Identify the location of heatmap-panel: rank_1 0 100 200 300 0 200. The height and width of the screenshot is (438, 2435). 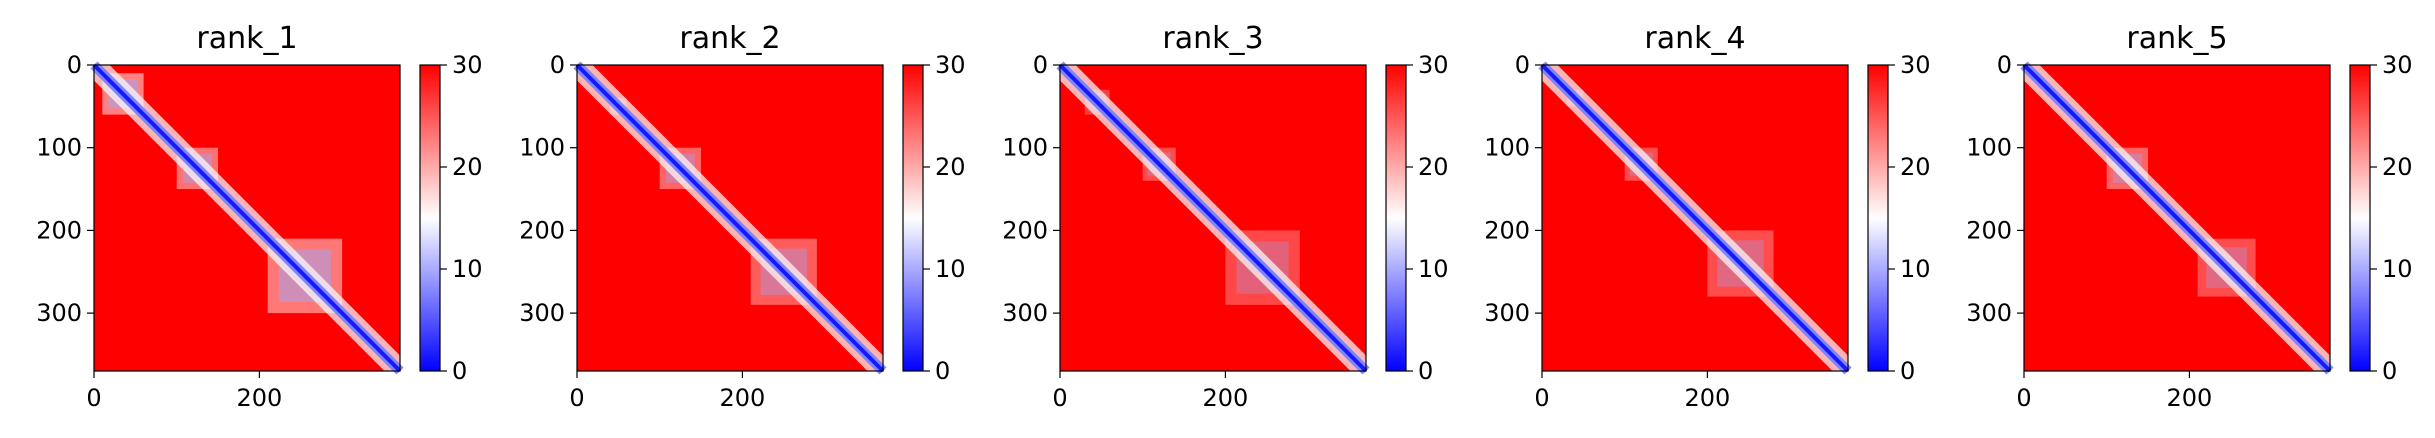
(222, 216).